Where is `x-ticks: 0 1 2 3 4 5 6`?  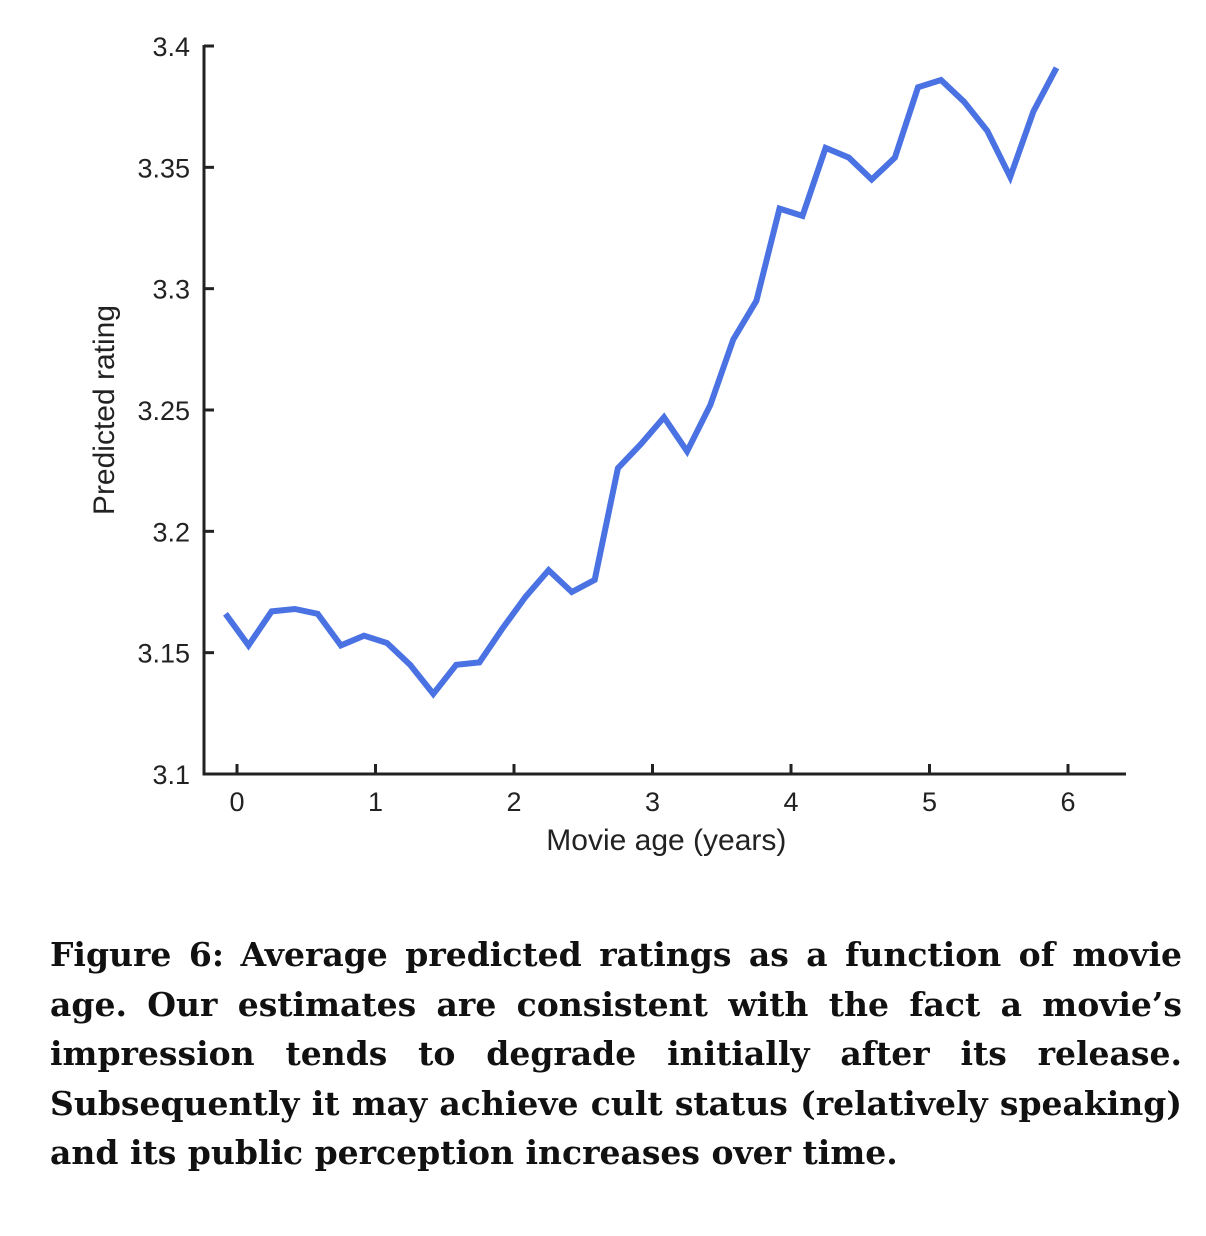
x-ticks: 0 1 2 3 4 5 6 is located at coordinates (652, 790).